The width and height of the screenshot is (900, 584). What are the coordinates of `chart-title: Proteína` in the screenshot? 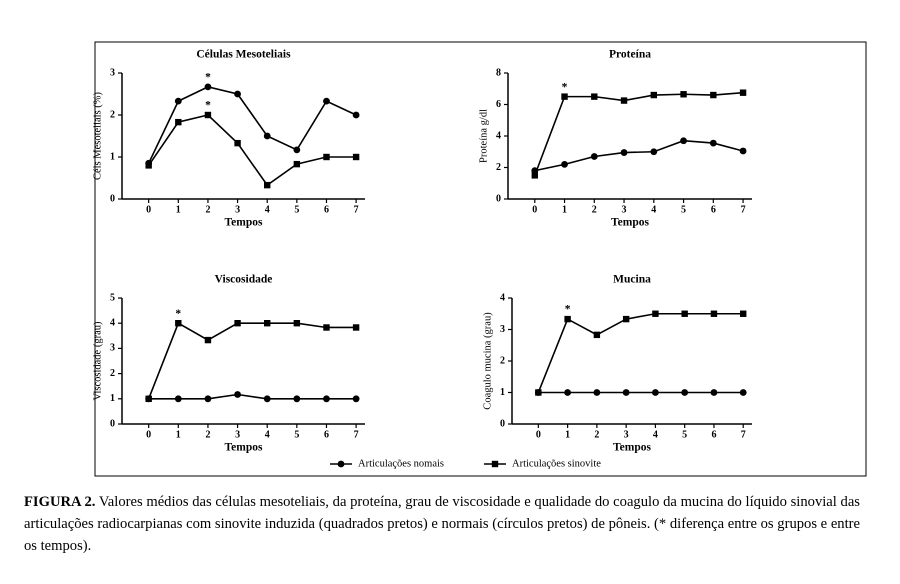 It's located at (630, 55).